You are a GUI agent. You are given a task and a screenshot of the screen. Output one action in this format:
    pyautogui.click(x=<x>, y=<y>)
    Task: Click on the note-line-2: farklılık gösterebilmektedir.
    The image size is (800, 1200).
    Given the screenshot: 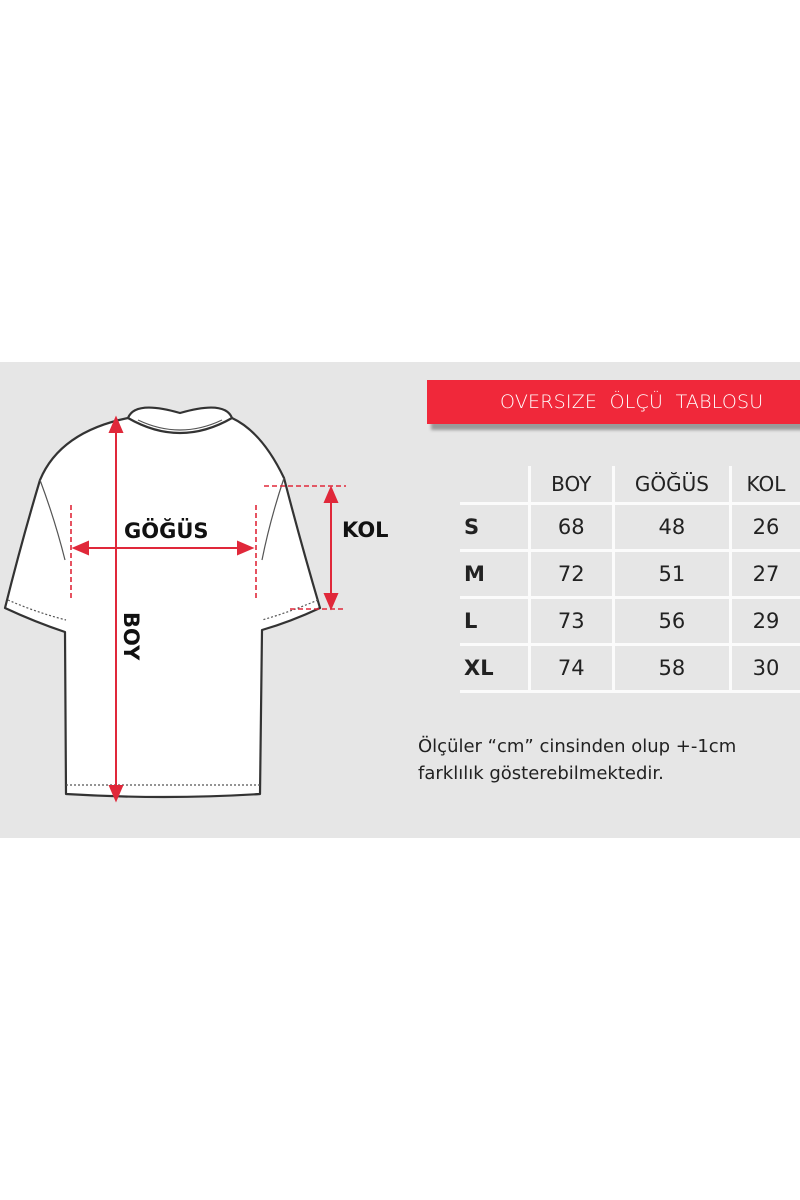 What is the action you would take?
    pyautogui.click(x=541, y=773)
    